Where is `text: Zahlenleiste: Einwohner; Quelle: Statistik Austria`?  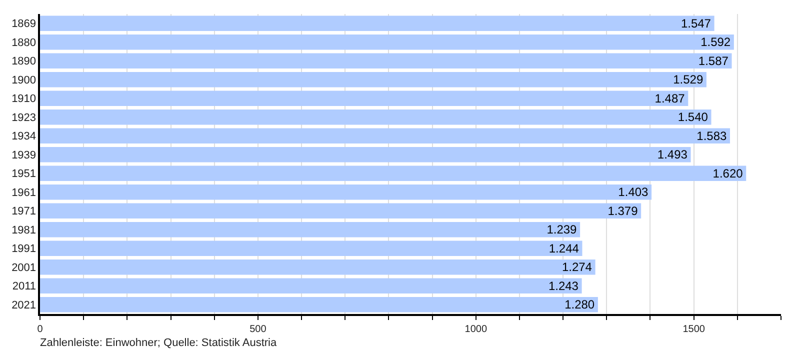 text: Zahlenleiste: Einwohner; Quelle: Statistik Austria is located at coordinates (159, 343).